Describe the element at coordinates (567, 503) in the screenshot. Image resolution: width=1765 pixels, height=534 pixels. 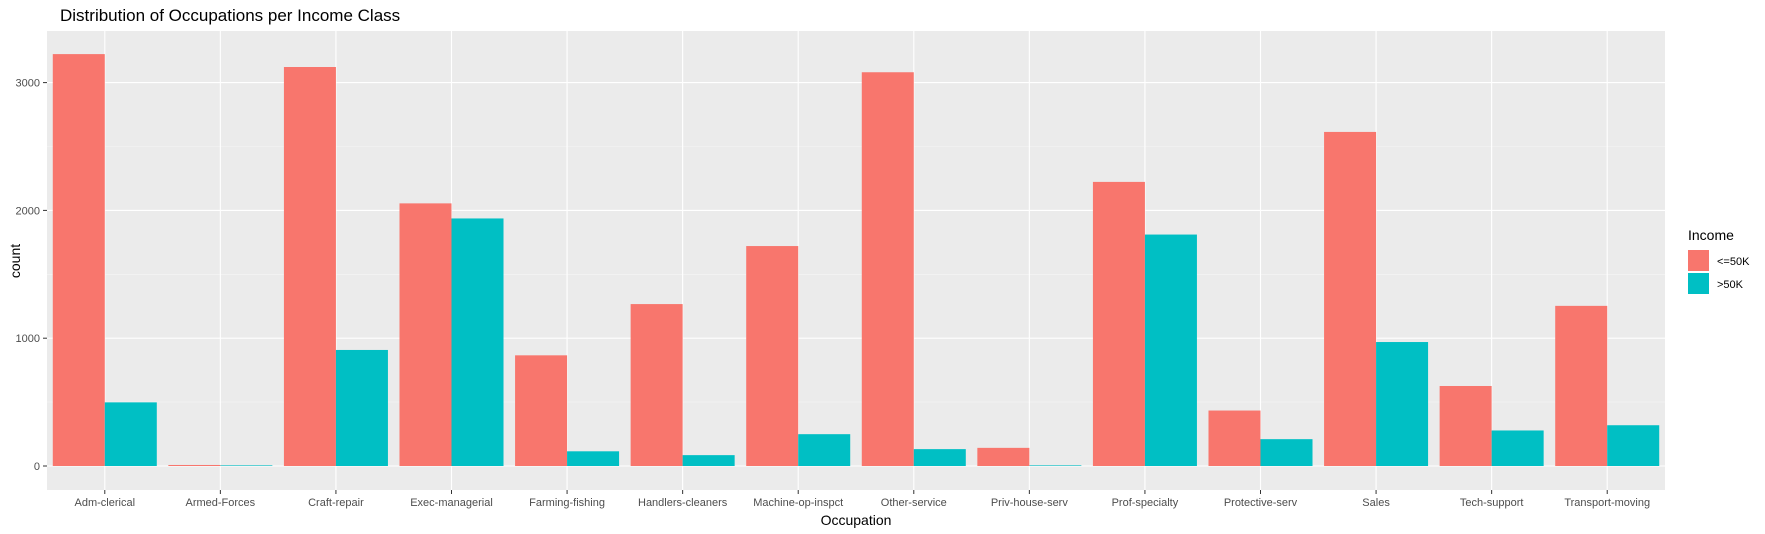
I see `x-tick-label: Farming-fishing` at that location.